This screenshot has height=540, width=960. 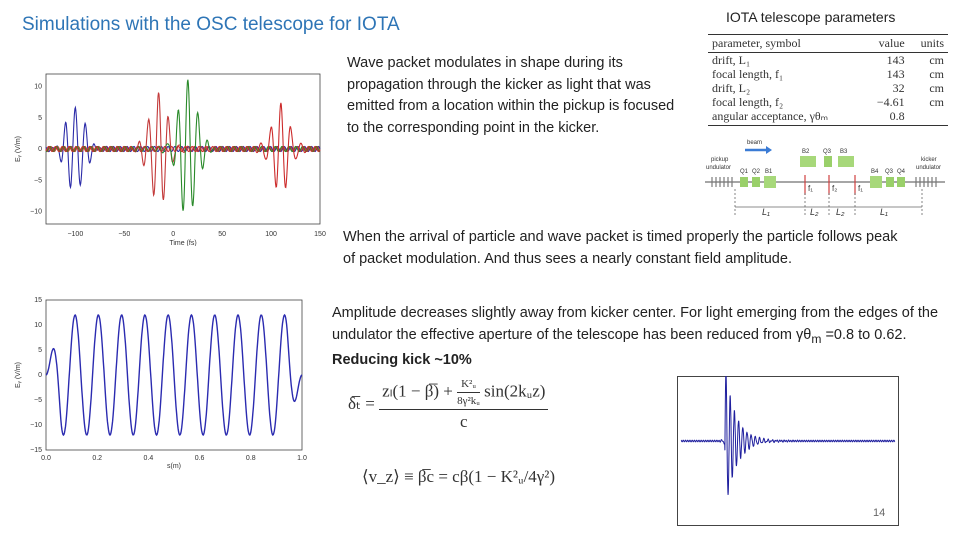 What do you see at coordinates (860, 188) in the screenshot?
I see `f1b-label: f₁` at bounding box center [860, 188].